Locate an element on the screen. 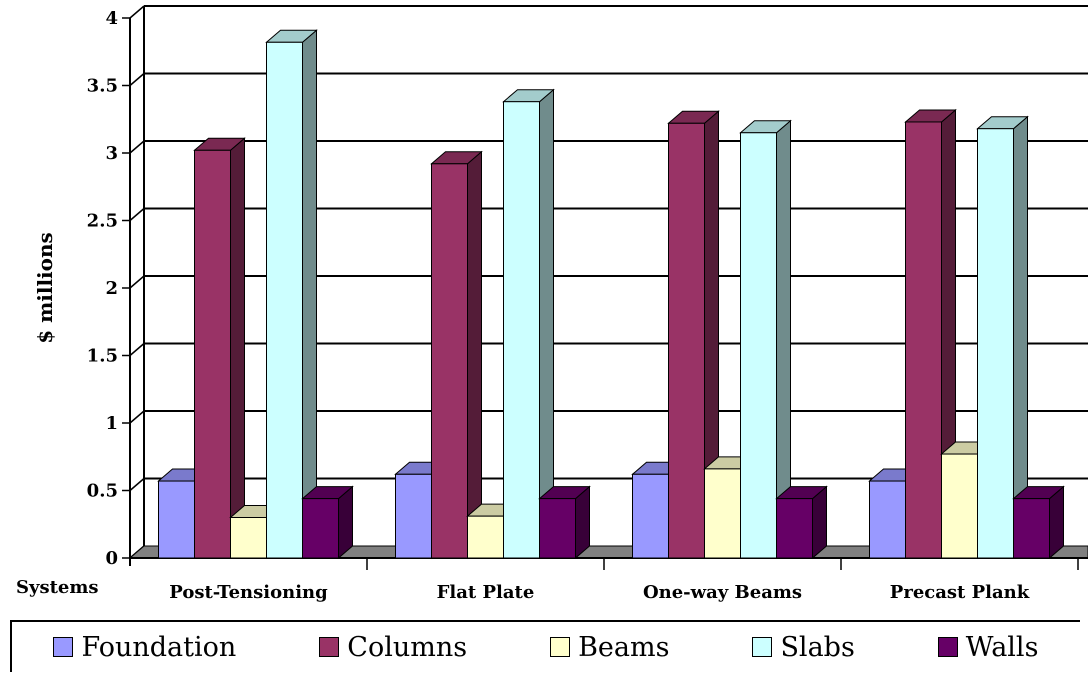 The image size is (1088, 673). y-tick-label: 0.5 is located at coordinates (102, 491).